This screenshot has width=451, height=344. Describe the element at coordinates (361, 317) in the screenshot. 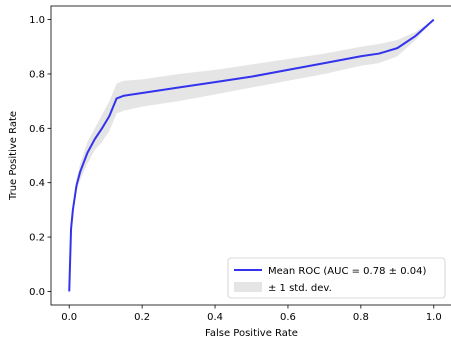

I see `x-tick-label: 0.8` at that location.